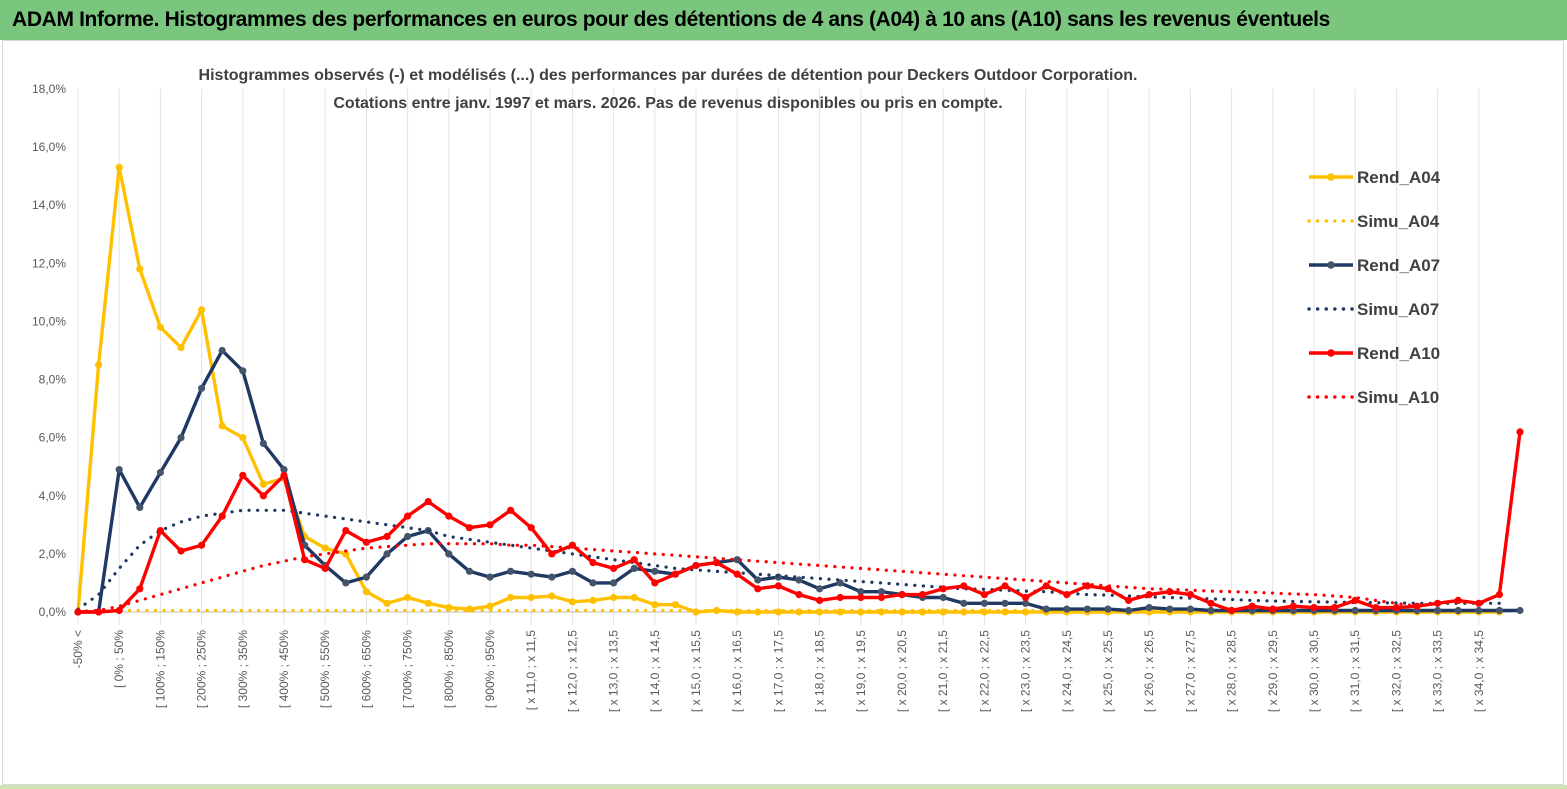 This screenshot has width=1567, height=789. What do you see at coordinates (119, 659) in the screenshot?
I see `x-tick-label: [ 0% ; 50%` at bounding box center [119, 659].